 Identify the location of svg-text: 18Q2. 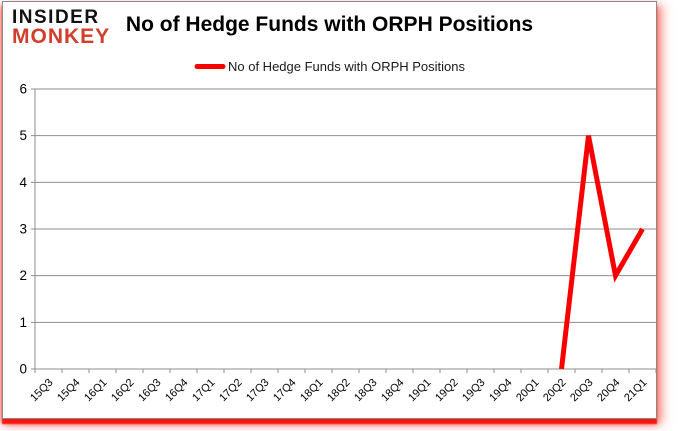
(339, 391).